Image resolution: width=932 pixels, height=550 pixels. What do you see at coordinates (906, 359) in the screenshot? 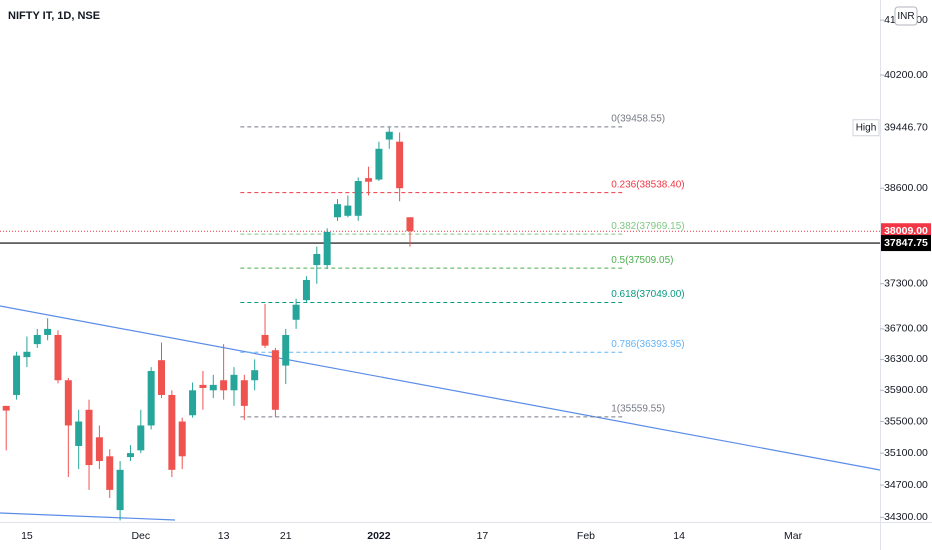
I see `y-tick-label: 36300.00` at bounding box center [906, 359].